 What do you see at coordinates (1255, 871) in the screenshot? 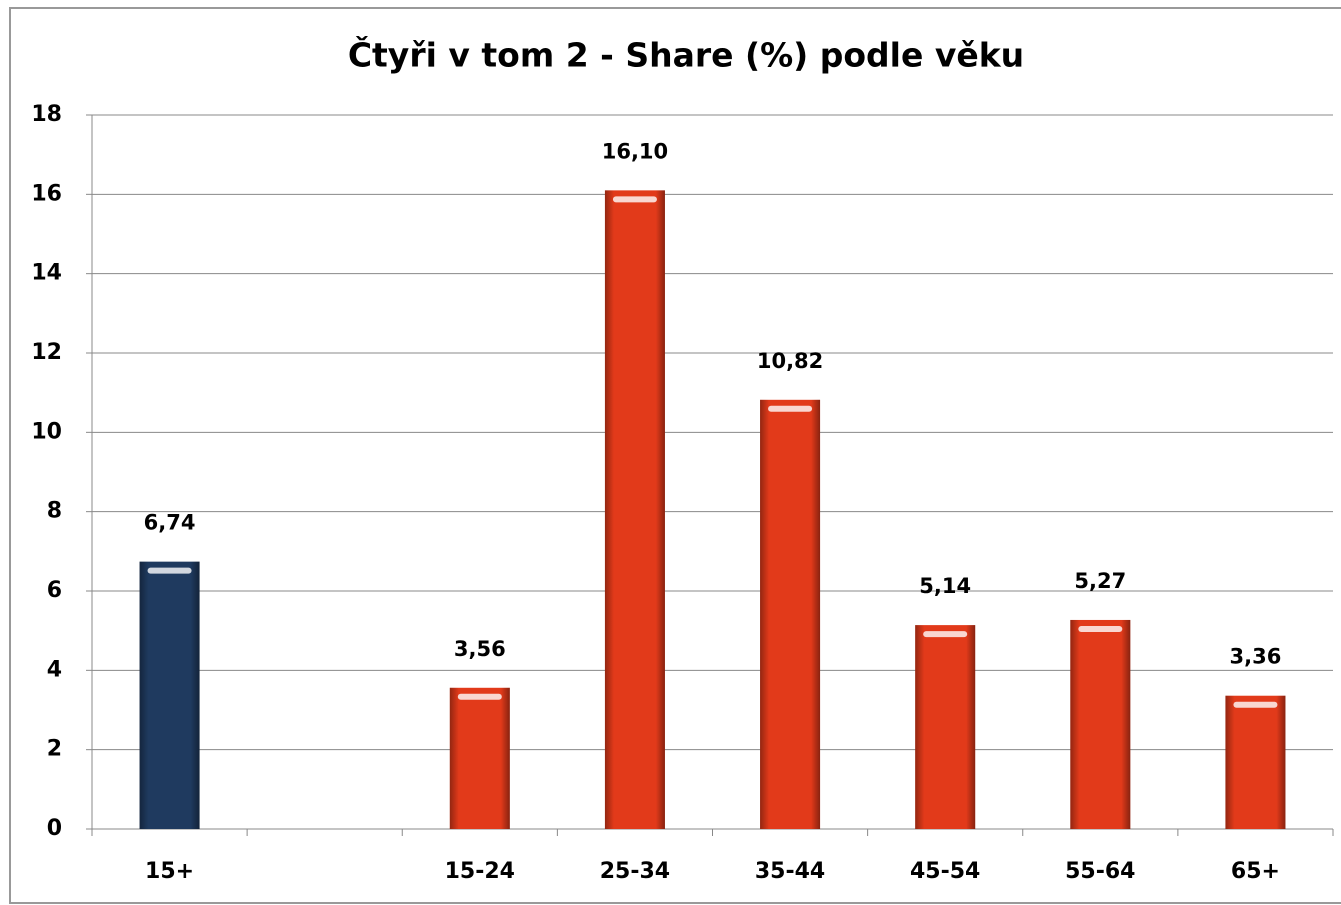
I see `x-tick-label: 65+` at bounding box center [1255, 871].